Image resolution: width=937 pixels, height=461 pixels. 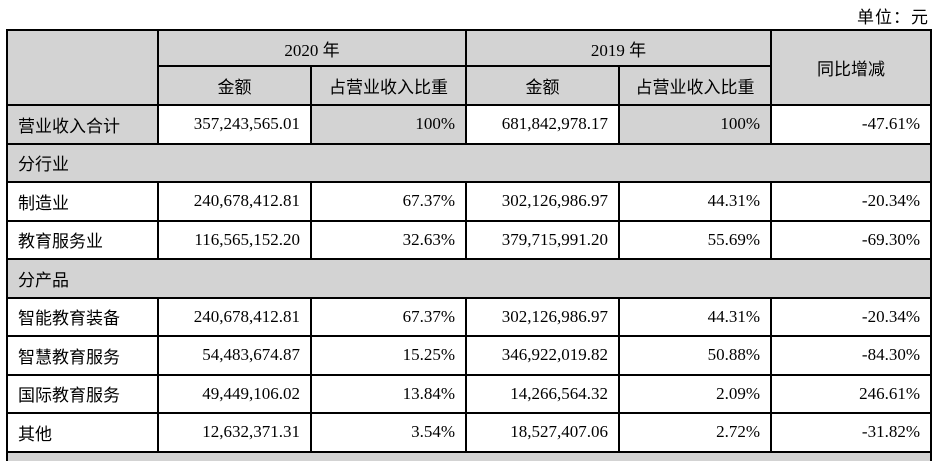 What do you see at coordinates (82, 316) in the screenshot?
I see `row-label: 智能教育装备` at bounding box center [82, 316].